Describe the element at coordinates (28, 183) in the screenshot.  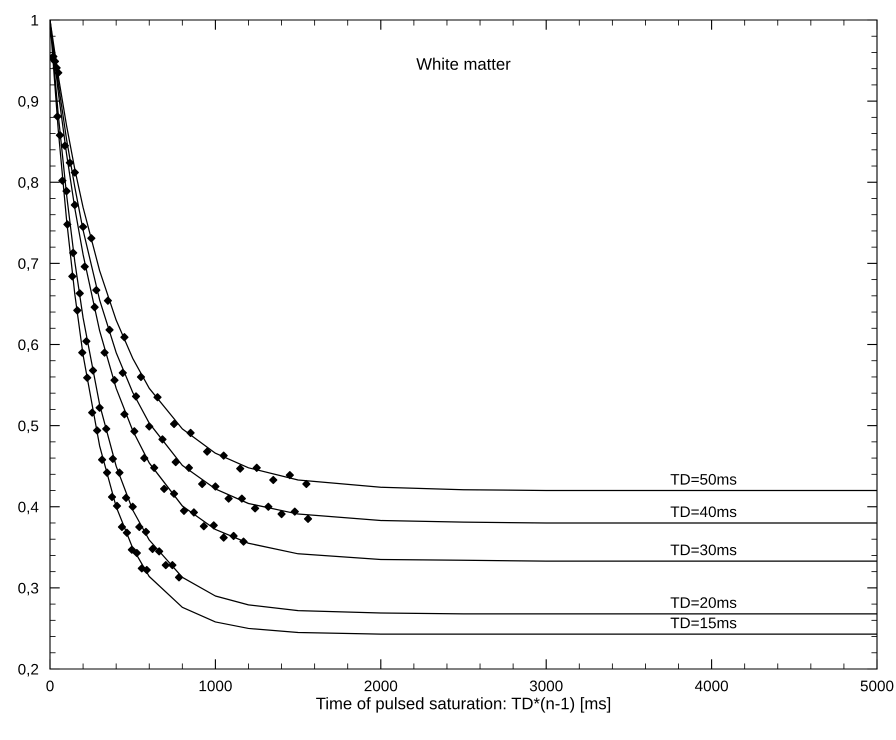
I see `y-tick-label: 0,8` at that location.